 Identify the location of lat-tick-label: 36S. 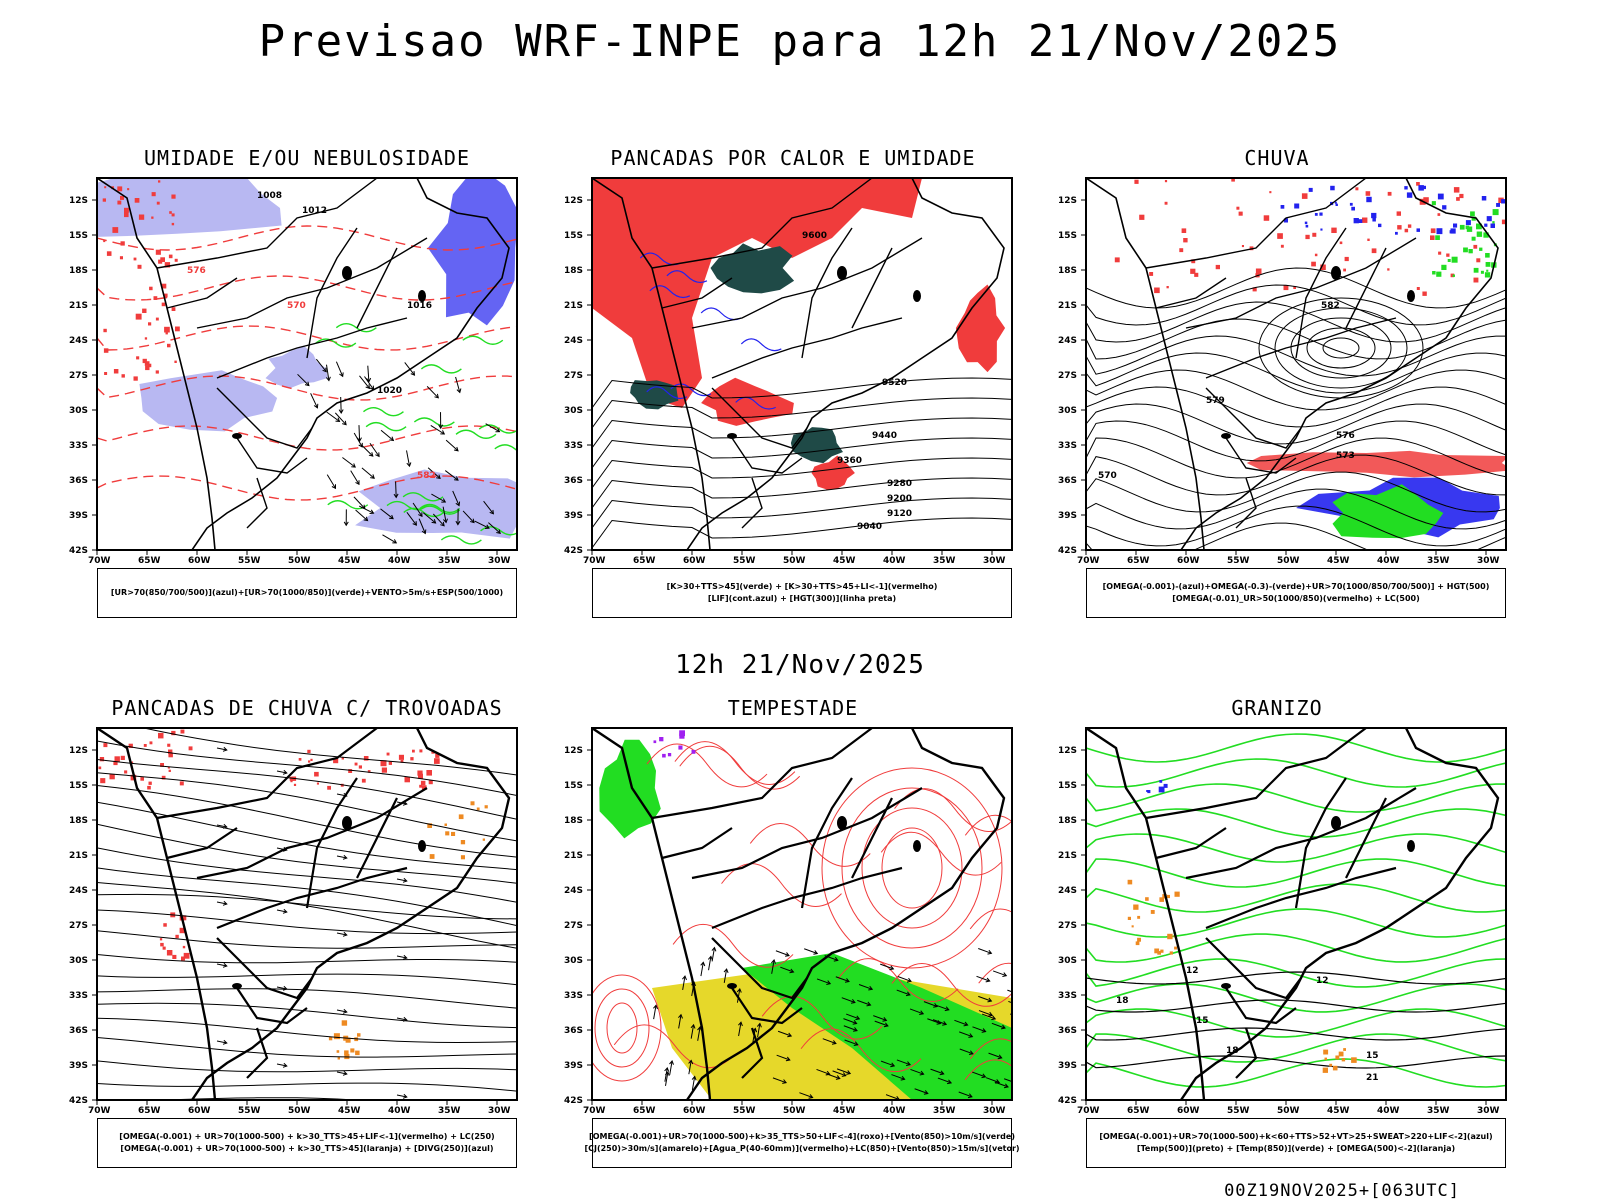
(573, 481).